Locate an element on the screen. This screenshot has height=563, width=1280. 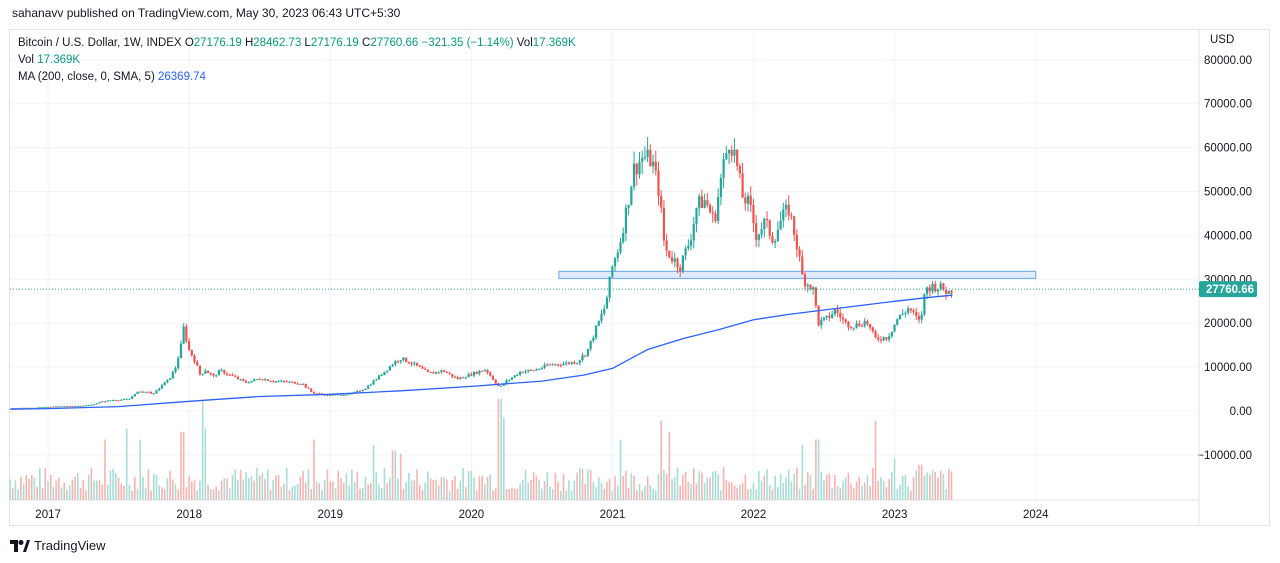
legend-volume-row: Vol 17.369K is located at coordinates (297, 60).